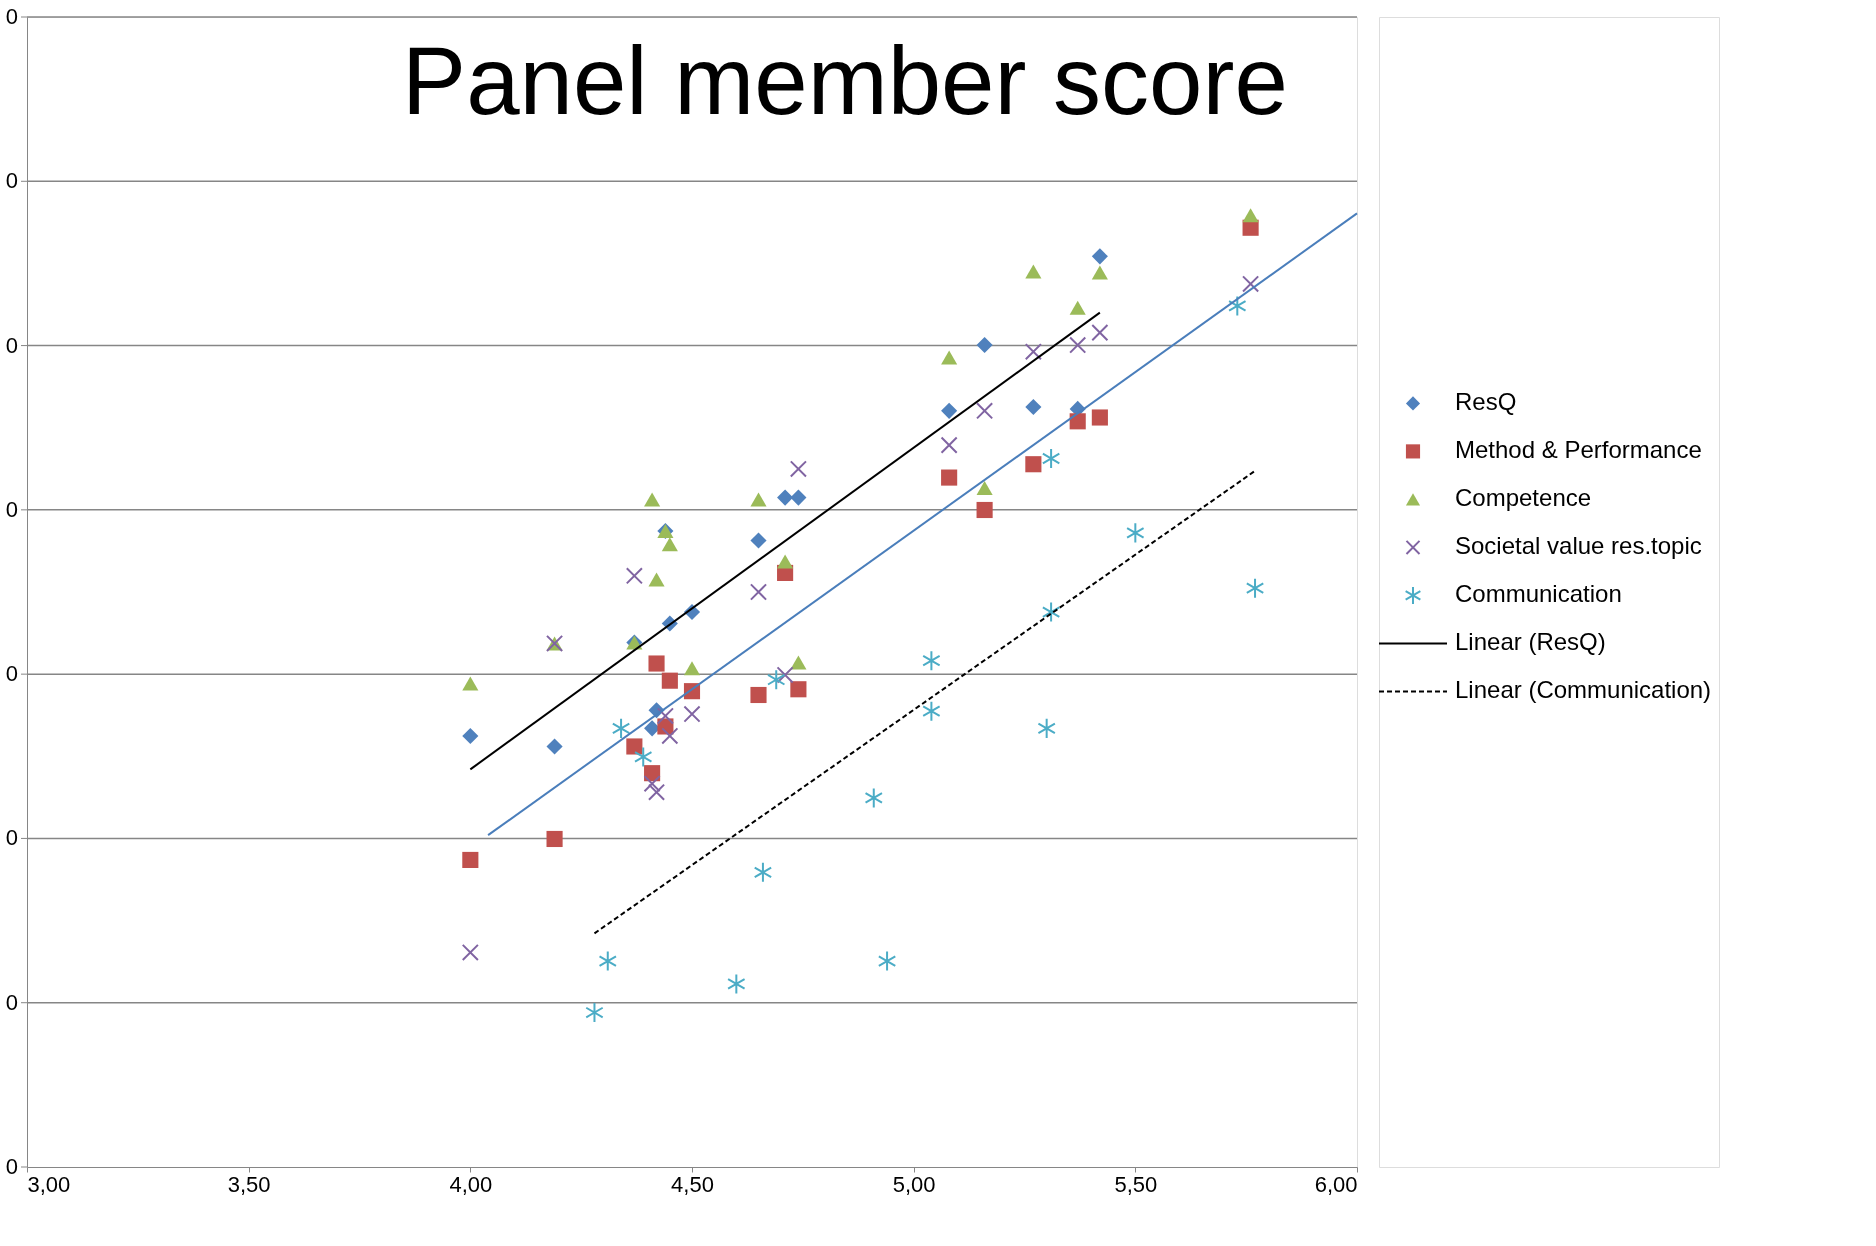  Describe the element at coordinates (49, 1184) in the screenshot. I see `x-tick-label: 3,00` at that location.